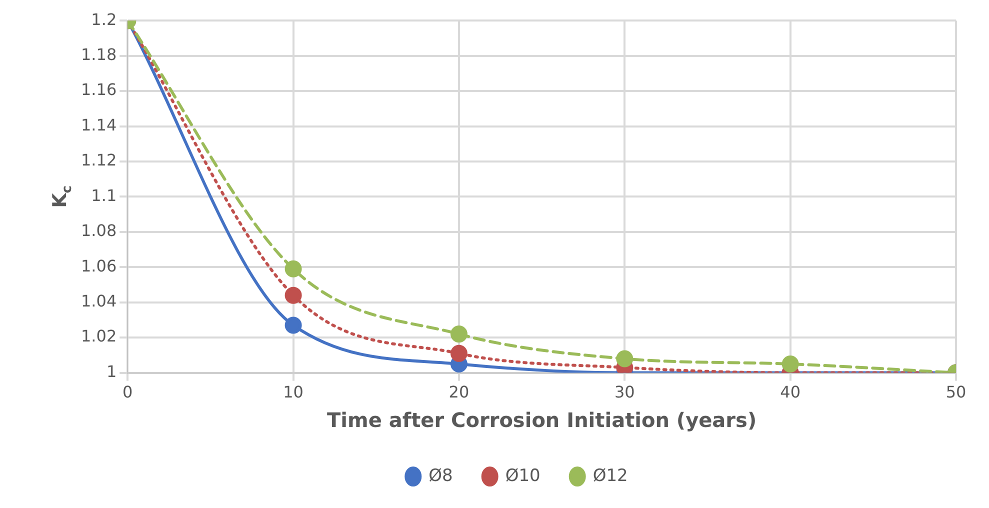 The height and width of the screenshot is (508, 989). Describe the element at coordinates (127, 392) in the screenshot. I see `x-tick-label: 0` at that location.